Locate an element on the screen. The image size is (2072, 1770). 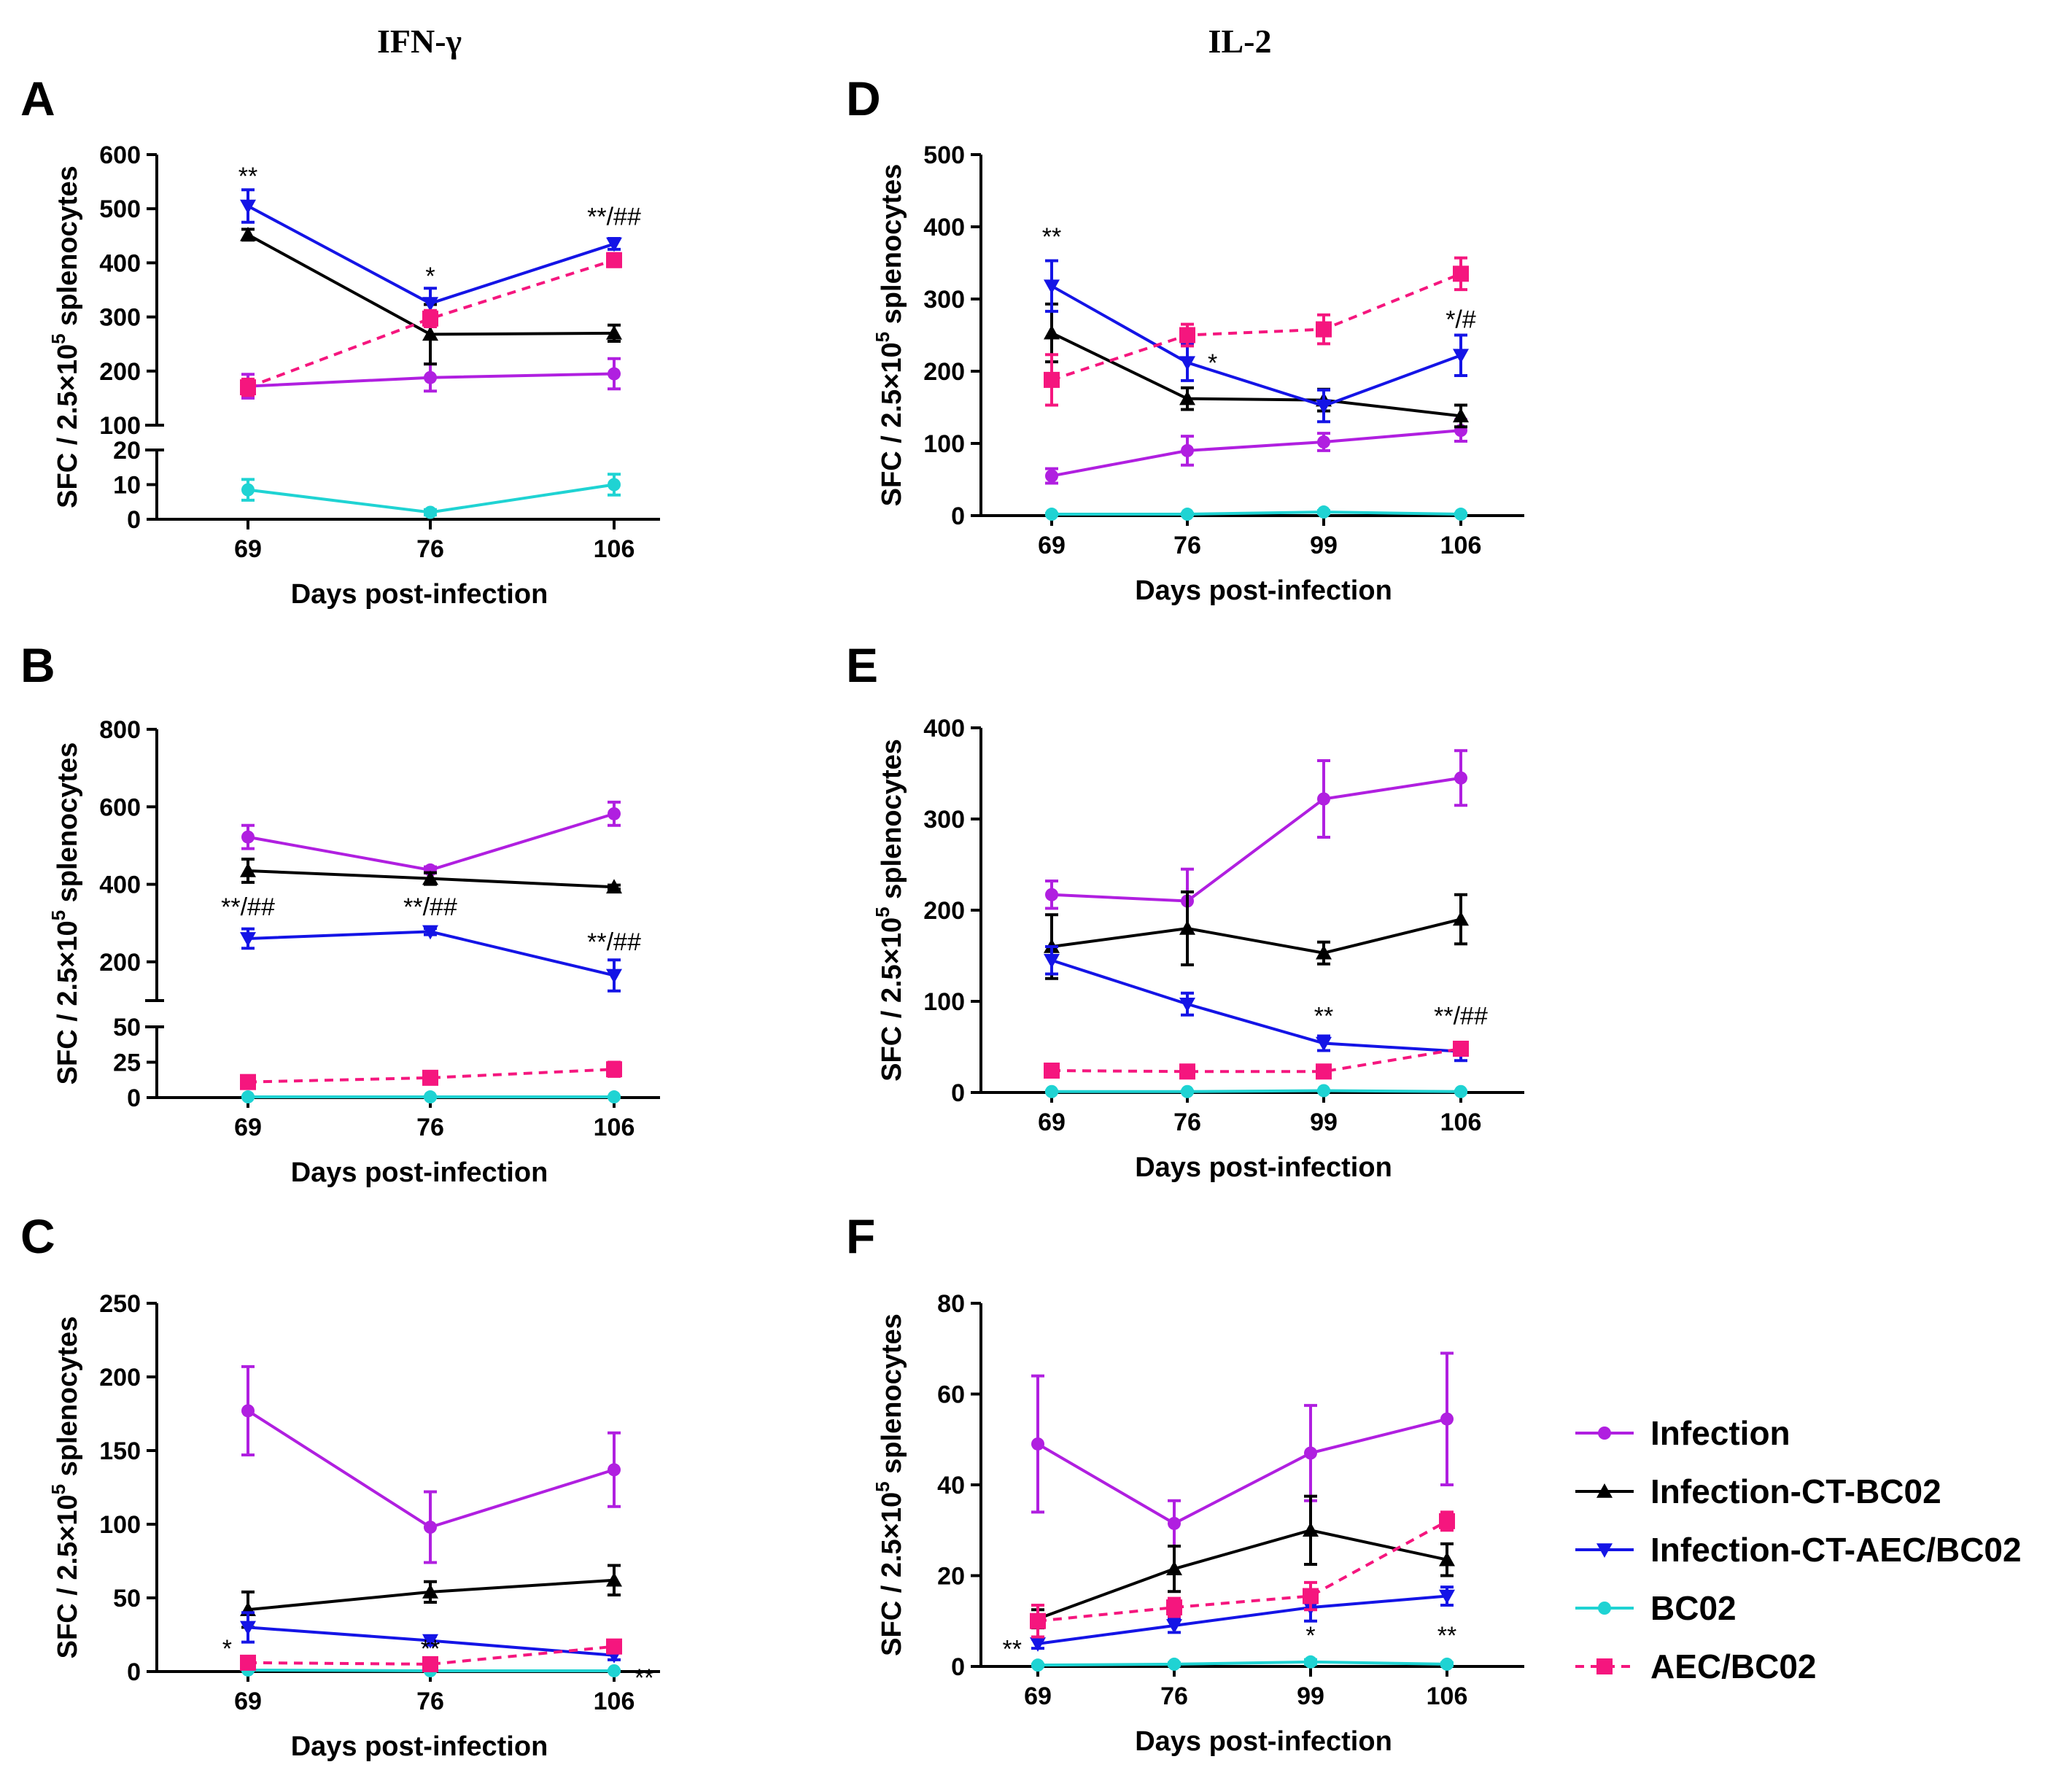
y-tick-label: 40 is located at coordinates (951, 1485).